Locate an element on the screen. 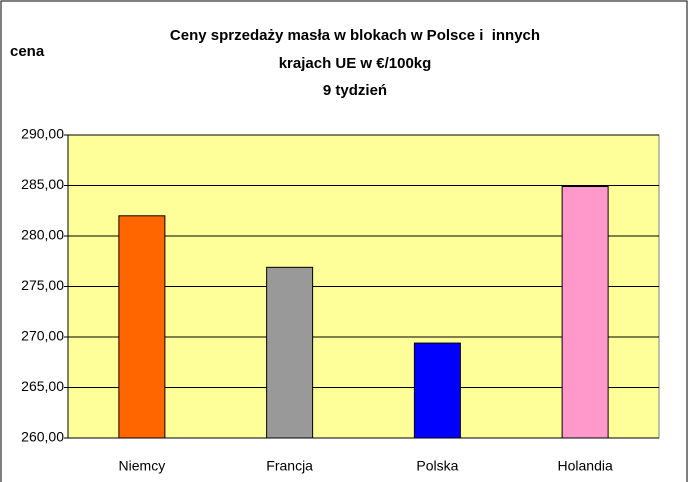 The width and height of the screenshot is (689, 482). y-tick-label: 285,00 is located at coordinates (42, 184).